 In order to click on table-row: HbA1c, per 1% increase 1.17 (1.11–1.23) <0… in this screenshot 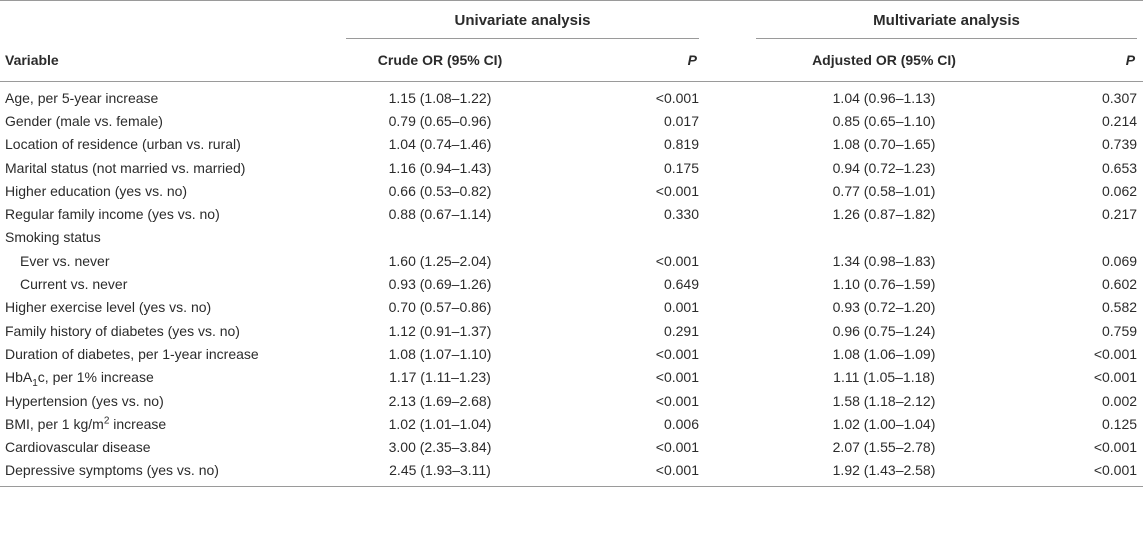, I will do `click(571, 377)`.